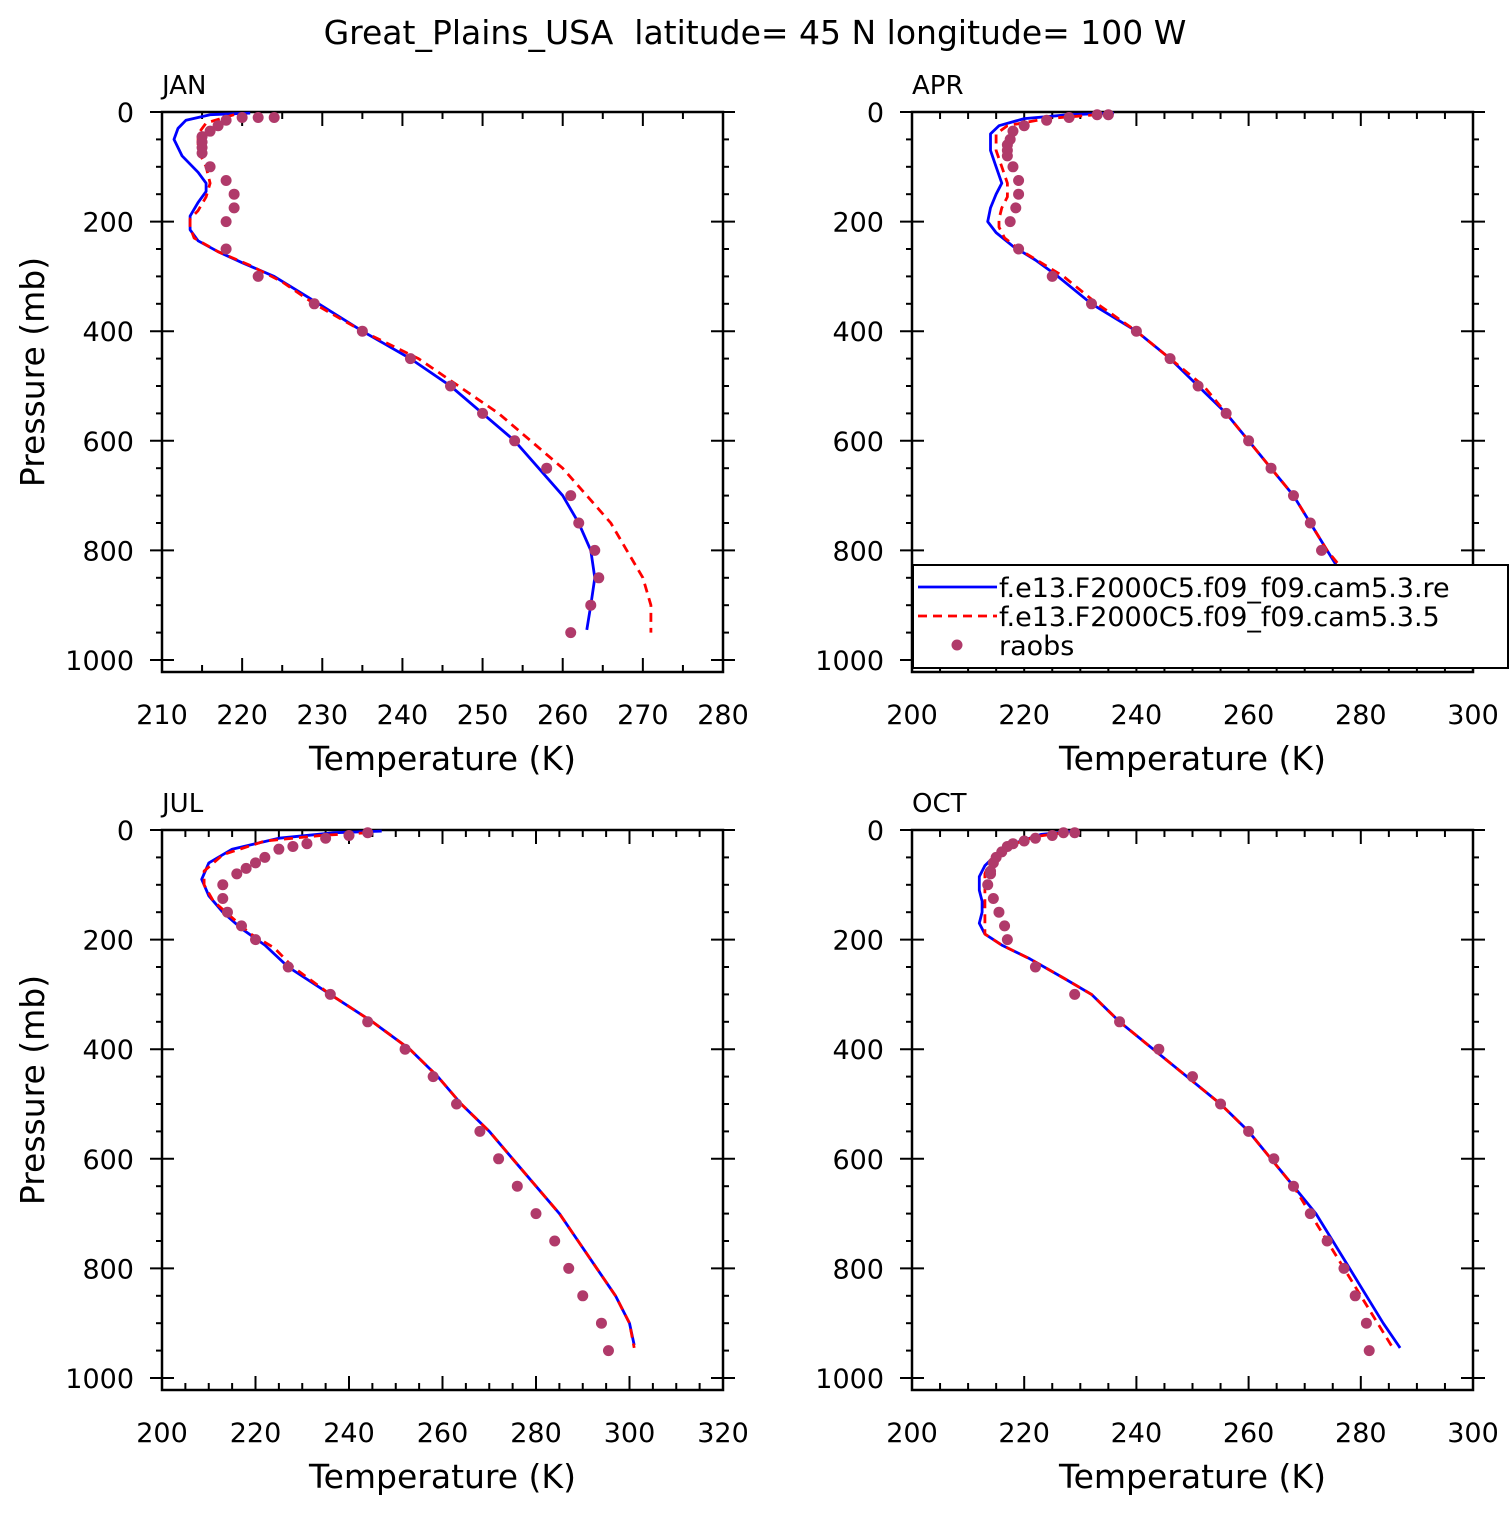  What do you see at coordinates (643, 715) in the screenshot?
I see `x-tick-label: 270` at bounding box center [643, 715].